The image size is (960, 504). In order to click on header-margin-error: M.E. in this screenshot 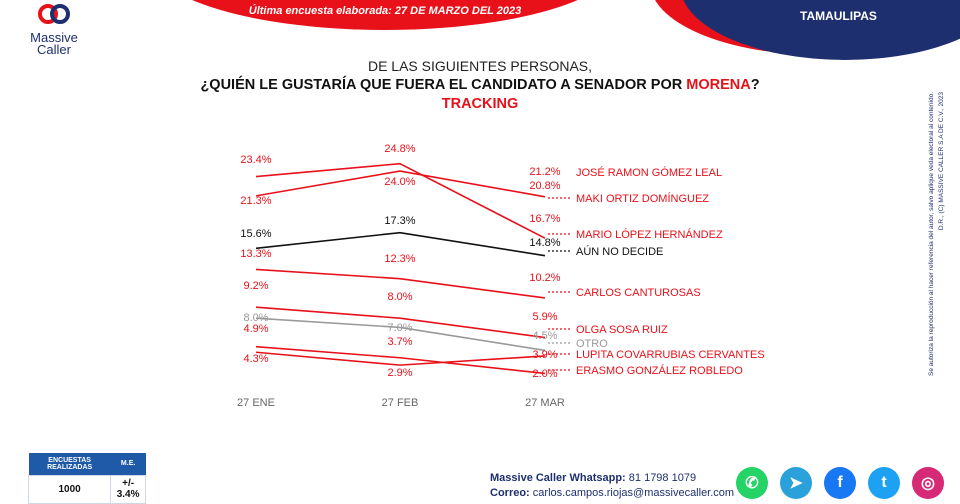, I will do `click(128, 464)`.